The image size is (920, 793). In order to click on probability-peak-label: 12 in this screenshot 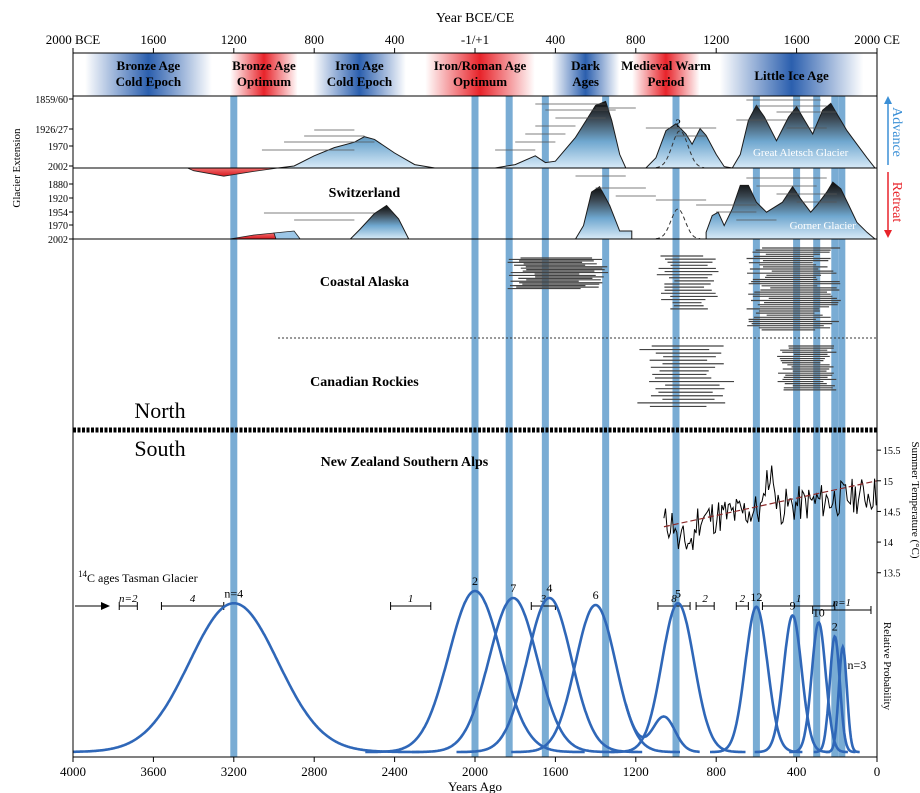, I will do `click(756, 597)`.